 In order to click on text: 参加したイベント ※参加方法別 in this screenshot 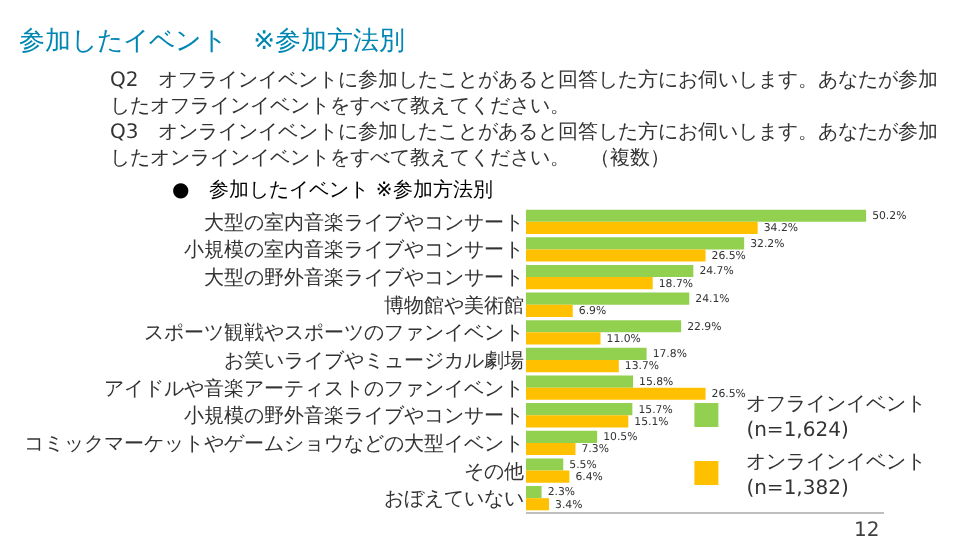, I will do `click(212, 41)`.